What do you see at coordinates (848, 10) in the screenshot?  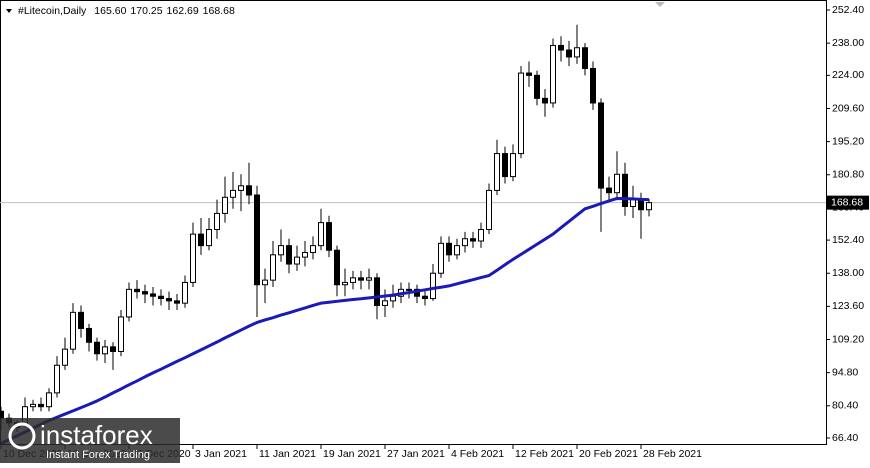 I see `y-tick-label: 252.40` at bounding box center [848, 10].